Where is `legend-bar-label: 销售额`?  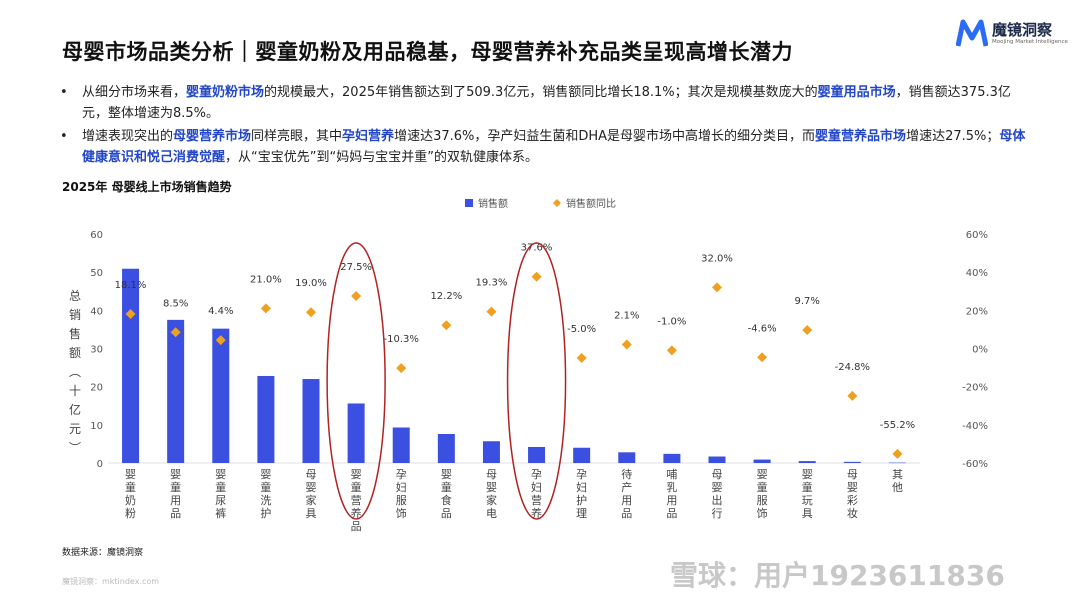 legend-bar-label: 销售额 is located at coordinates (493, 203).